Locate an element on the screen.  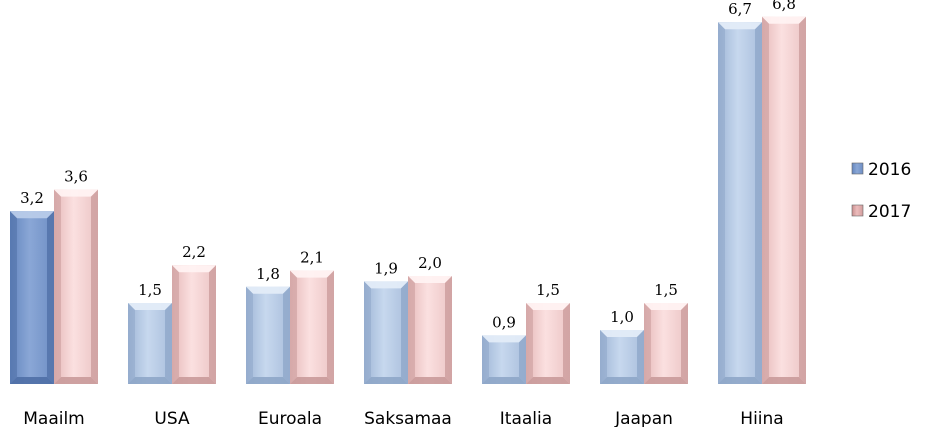
category-label-jaapan: Jaapan is located at coordinates (643, 418).